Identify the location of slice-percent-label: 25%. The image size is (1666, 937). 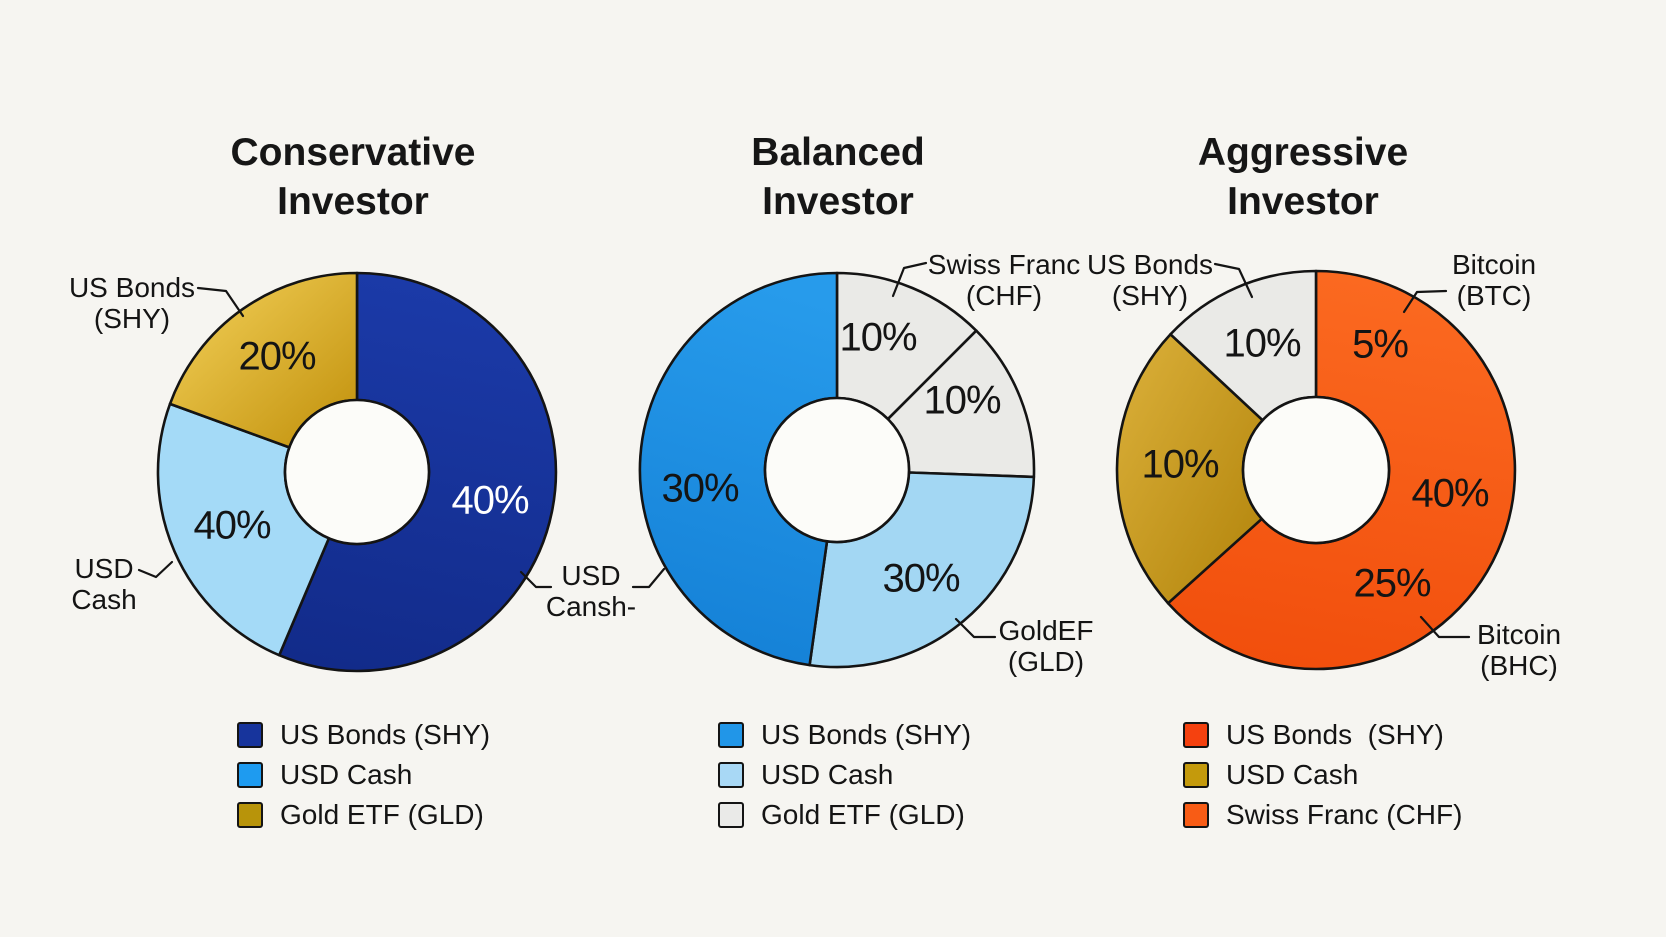
(1392, 583).